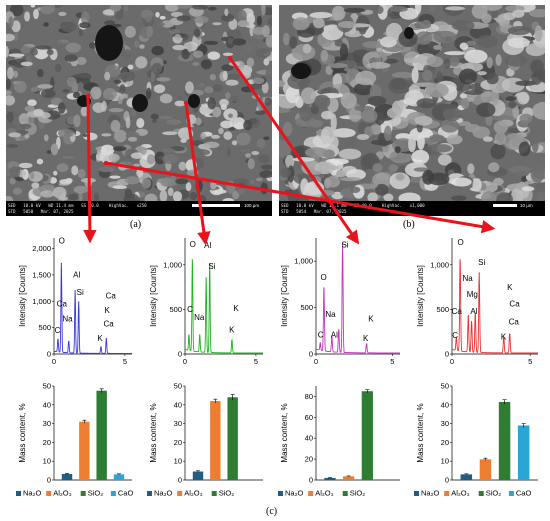 The height and width of the screenshot is (521, 550). I want to click on bar-al2o3, so click(215, 440).